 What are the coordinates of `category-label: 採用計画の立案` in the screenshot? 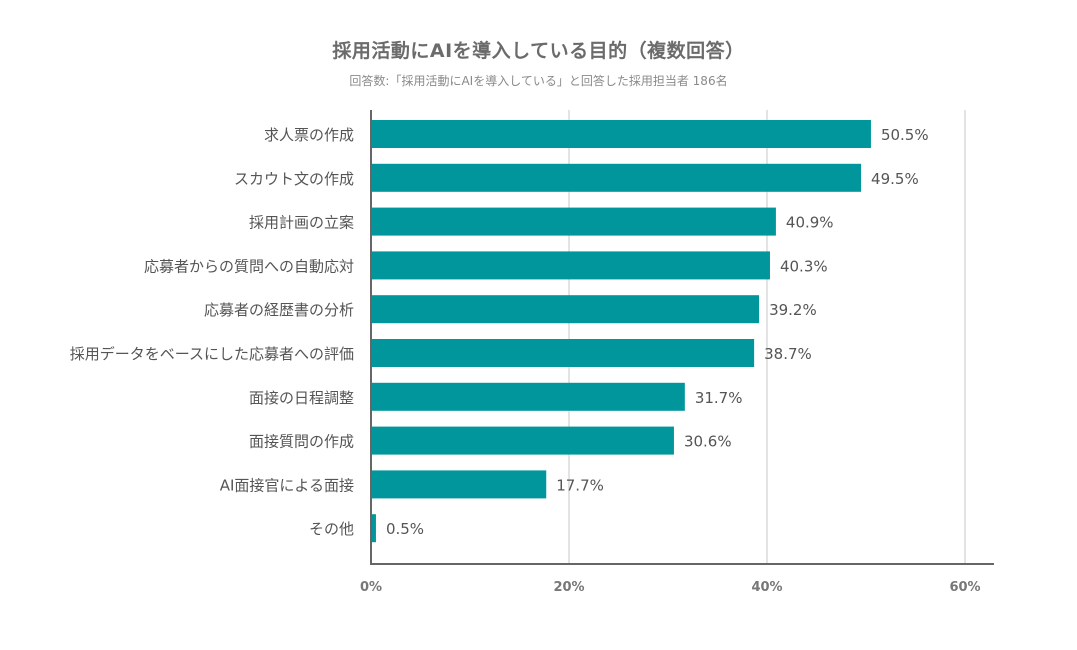 It's located at (301, 223).